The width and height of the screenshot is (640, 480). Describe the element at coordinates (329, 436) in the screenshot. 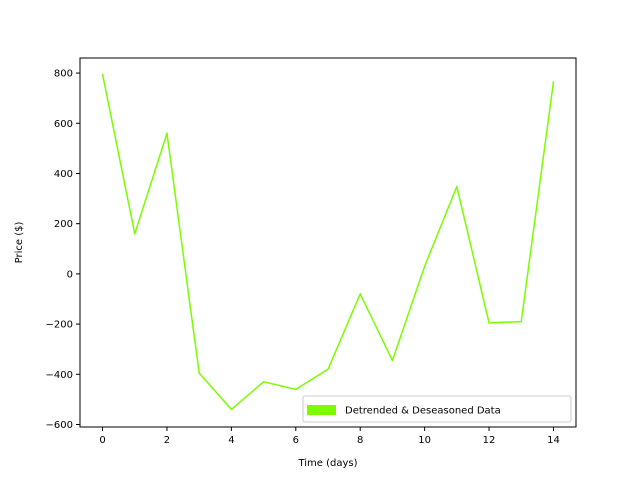

I see `x-axis: 0 2 4 6 8 10 12 14` at that location.